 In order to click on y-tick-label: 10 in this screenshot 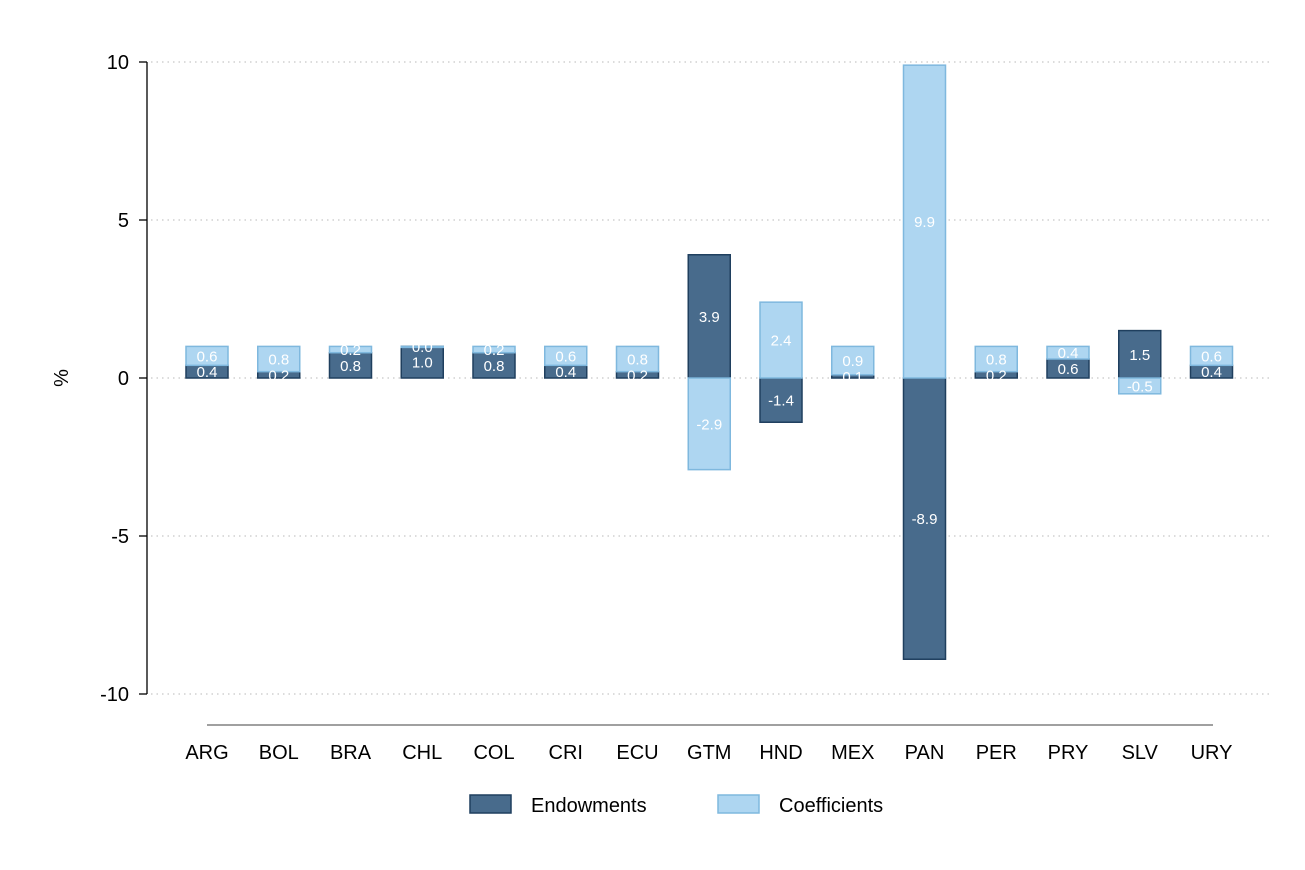, I will do `click(118, 63)`.